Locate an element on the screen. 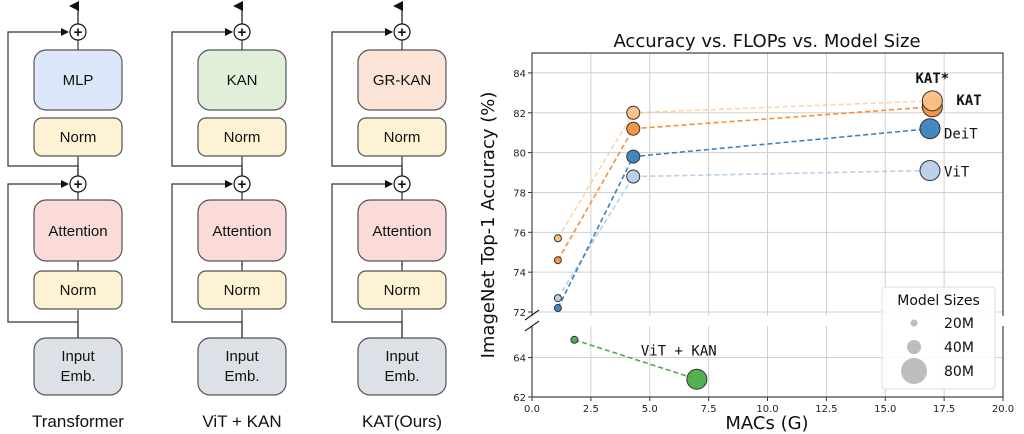 The image size is (1024, 434). x-tick-label: 2.5 is located at coordinates (591, 409).